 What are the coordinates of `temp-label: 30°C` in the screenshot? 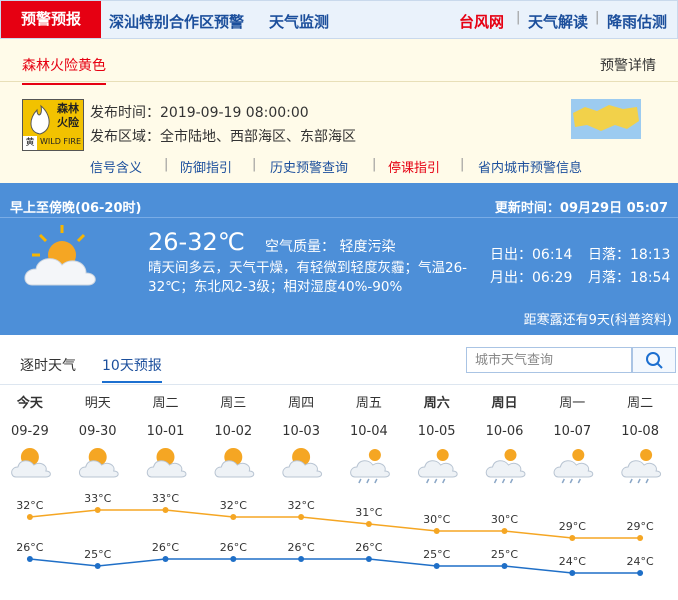 It's located at (504, 519).